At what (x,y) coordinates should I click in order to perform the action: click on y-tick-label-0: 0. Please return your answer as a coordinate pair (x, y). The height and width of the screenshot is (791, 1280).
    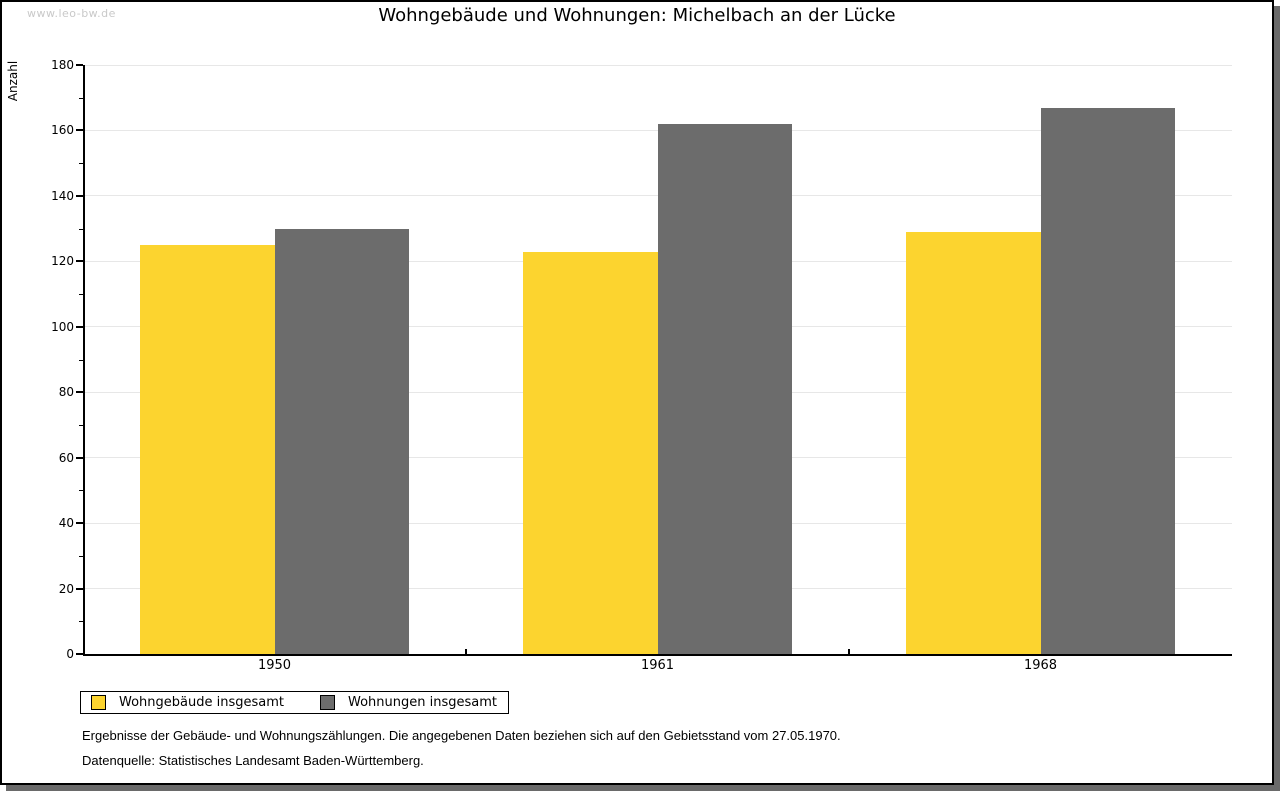
    Looking at the image, I should click on (70, 654).